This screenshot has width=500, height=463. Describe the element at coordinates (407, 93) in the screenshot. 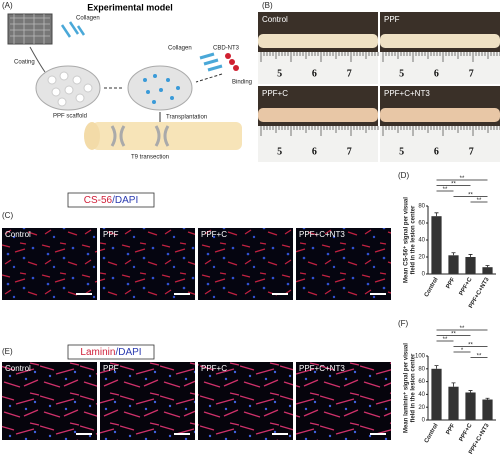

I see `photo-label: PPF+C+NT3` at that location.